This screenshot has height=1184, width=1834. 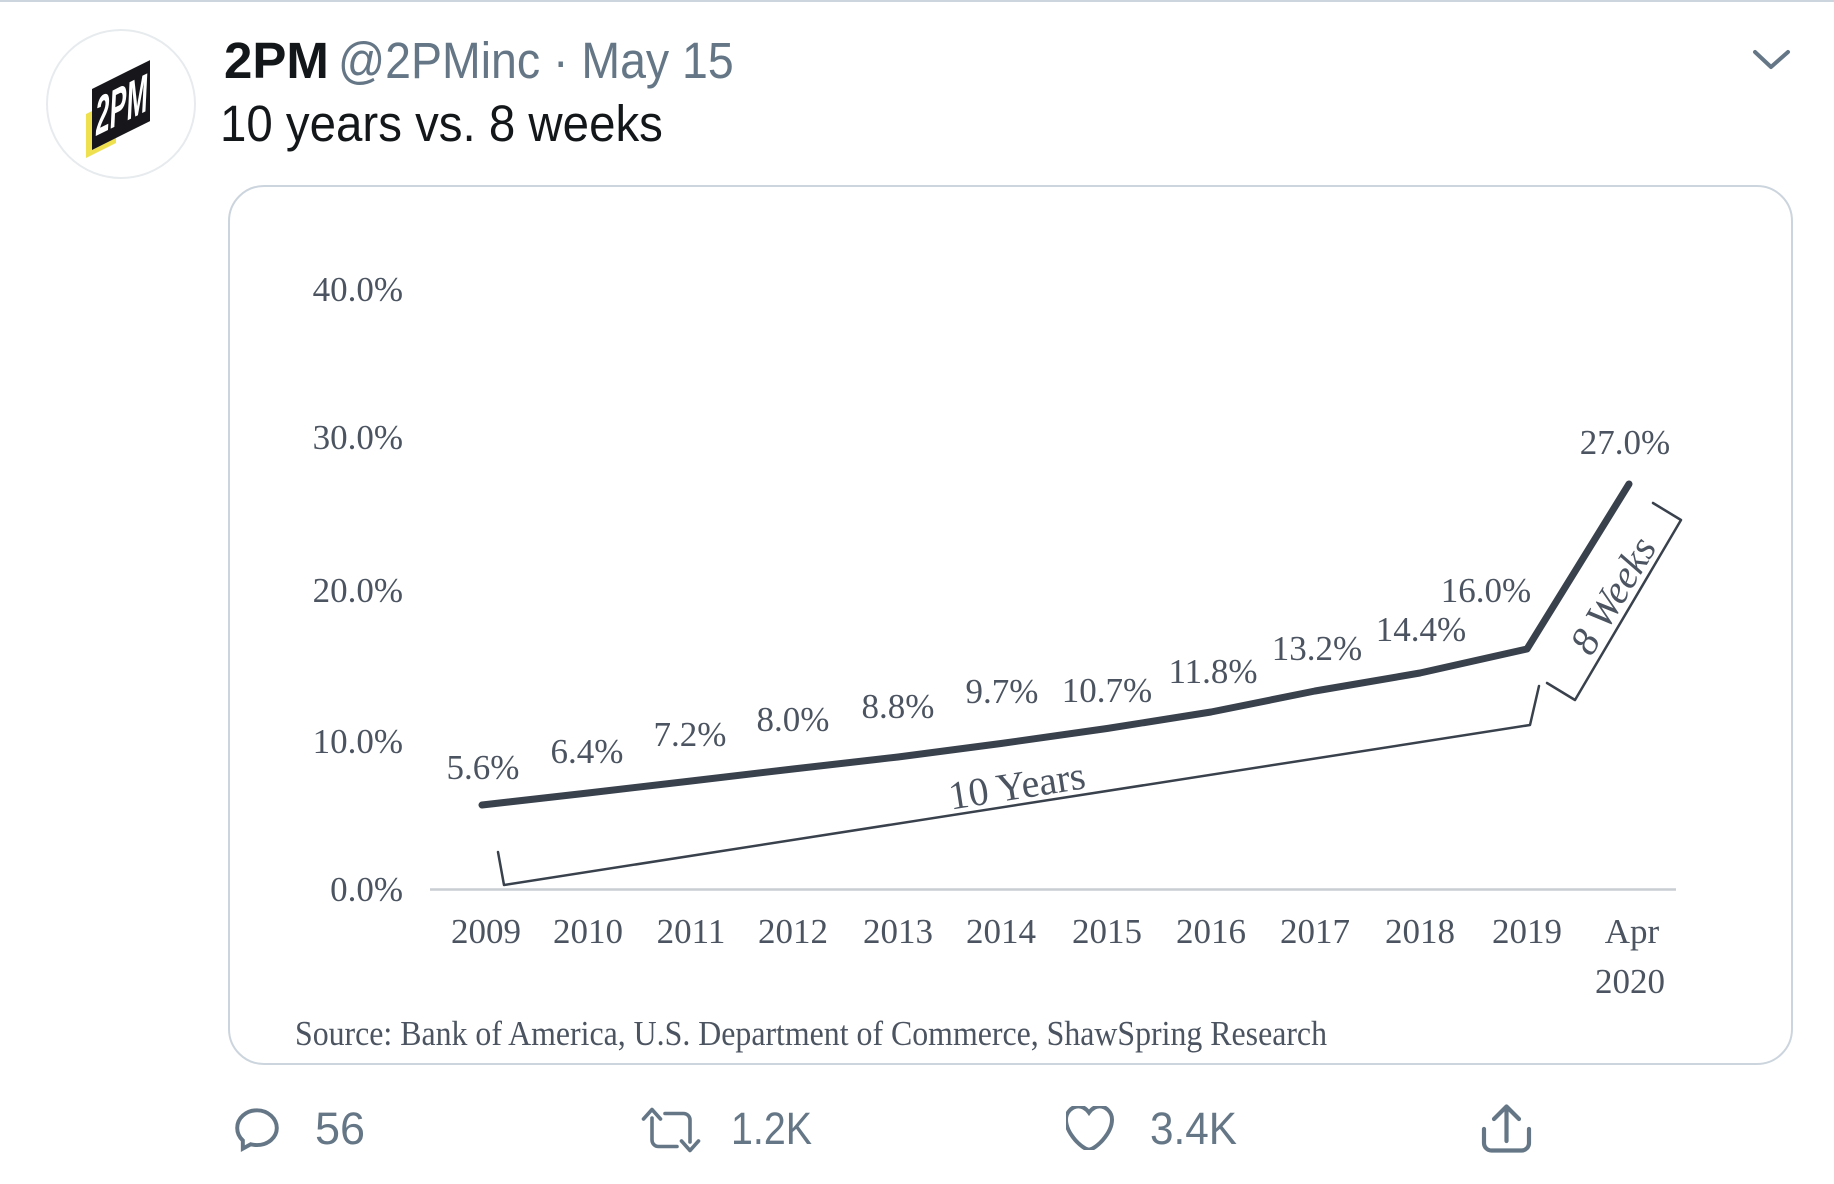 What do you see at coordinates (483, 767) in the screenshot?
I see `svg-text: 5.6%` at bounding box center [483, 767].